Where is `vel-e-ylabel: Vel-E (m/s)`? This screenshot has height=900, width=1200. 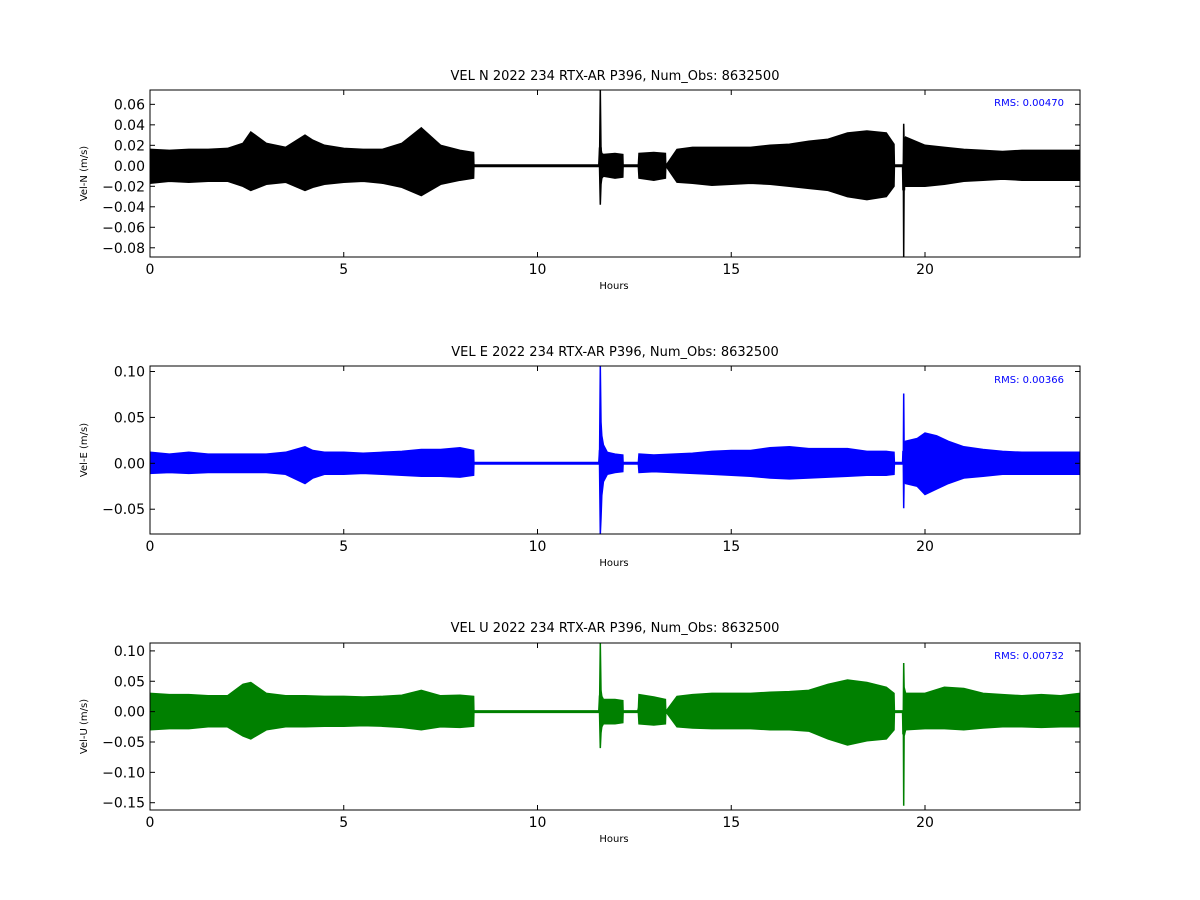
vel-e-ylabel: Vel-E (m/s) is located at coordinates (84, 450).